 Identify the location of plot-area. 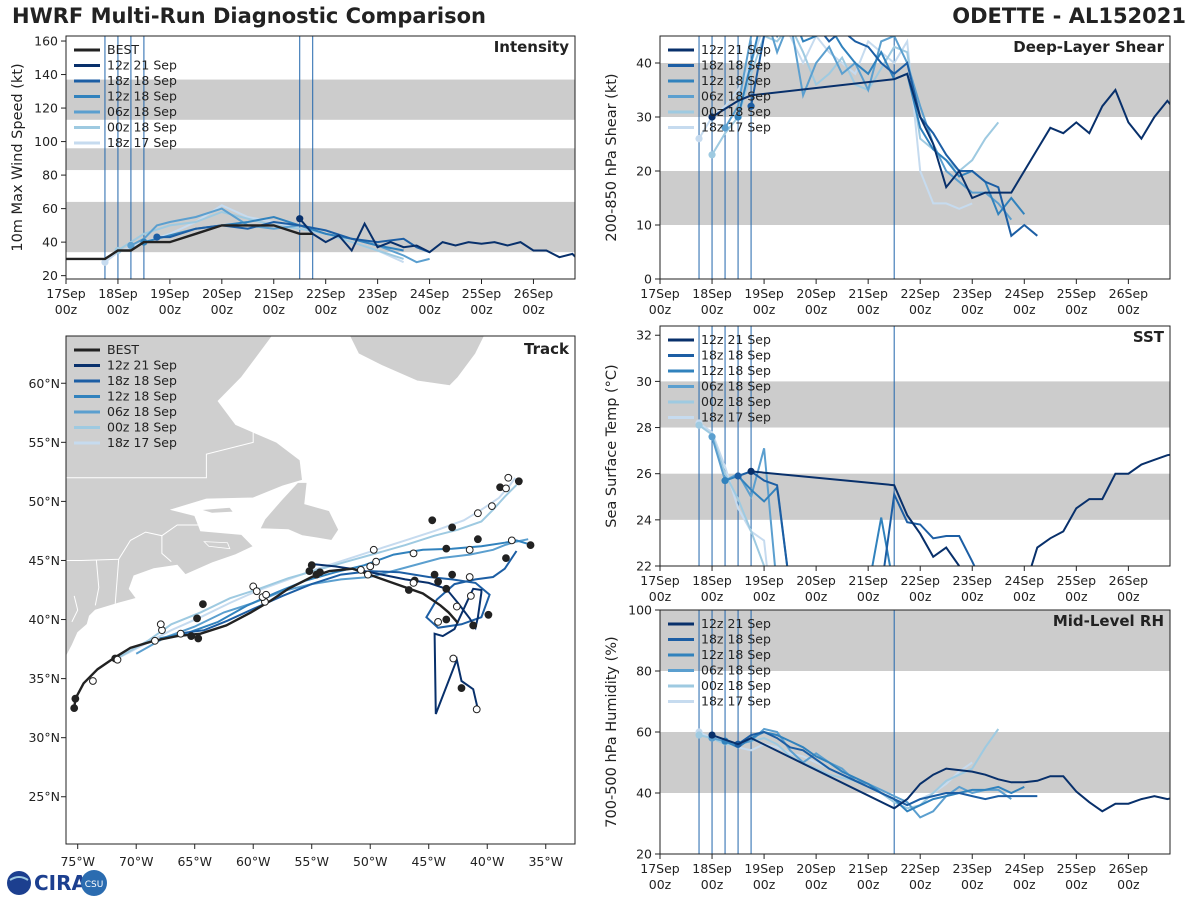
(320, 157).